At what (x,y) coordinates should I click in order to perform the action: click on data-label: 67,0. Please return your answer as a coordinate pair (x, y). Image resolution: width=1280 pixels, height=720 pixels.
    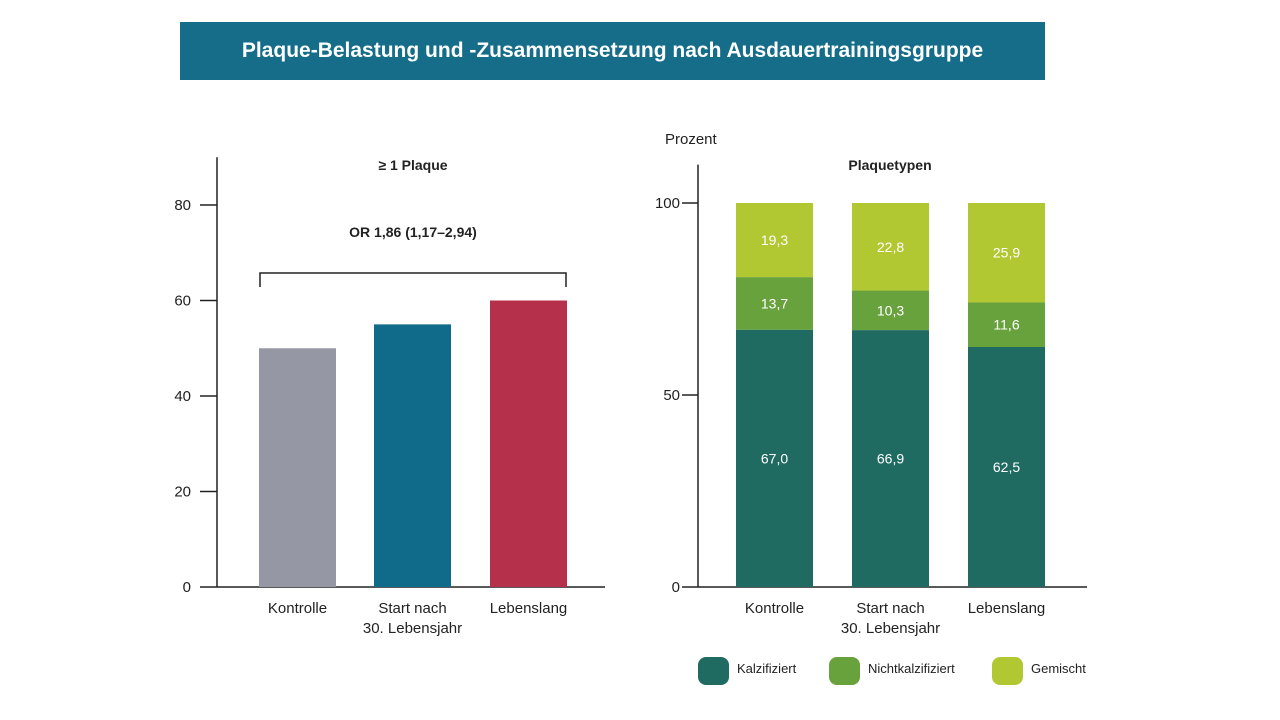
    Looking at the image, I should click on (774, 458).